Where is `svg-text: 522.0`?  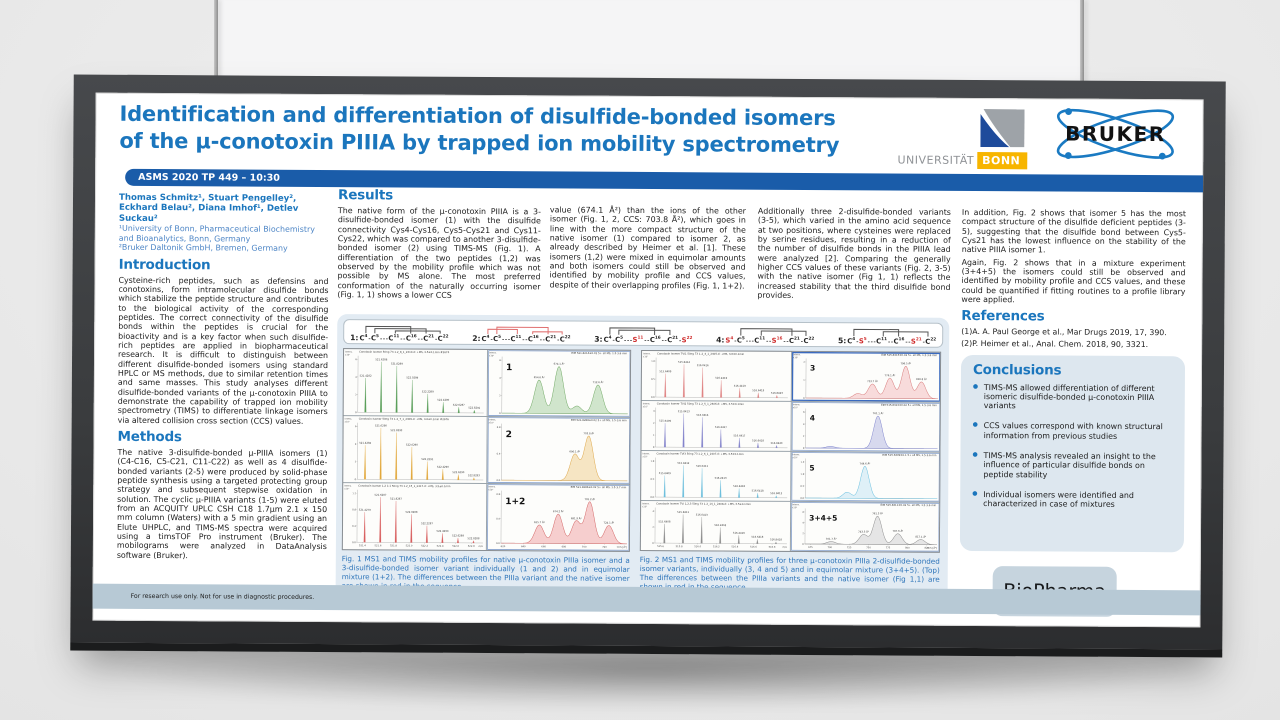 svg-text: 522.0 is located at coordinates (409, 546).